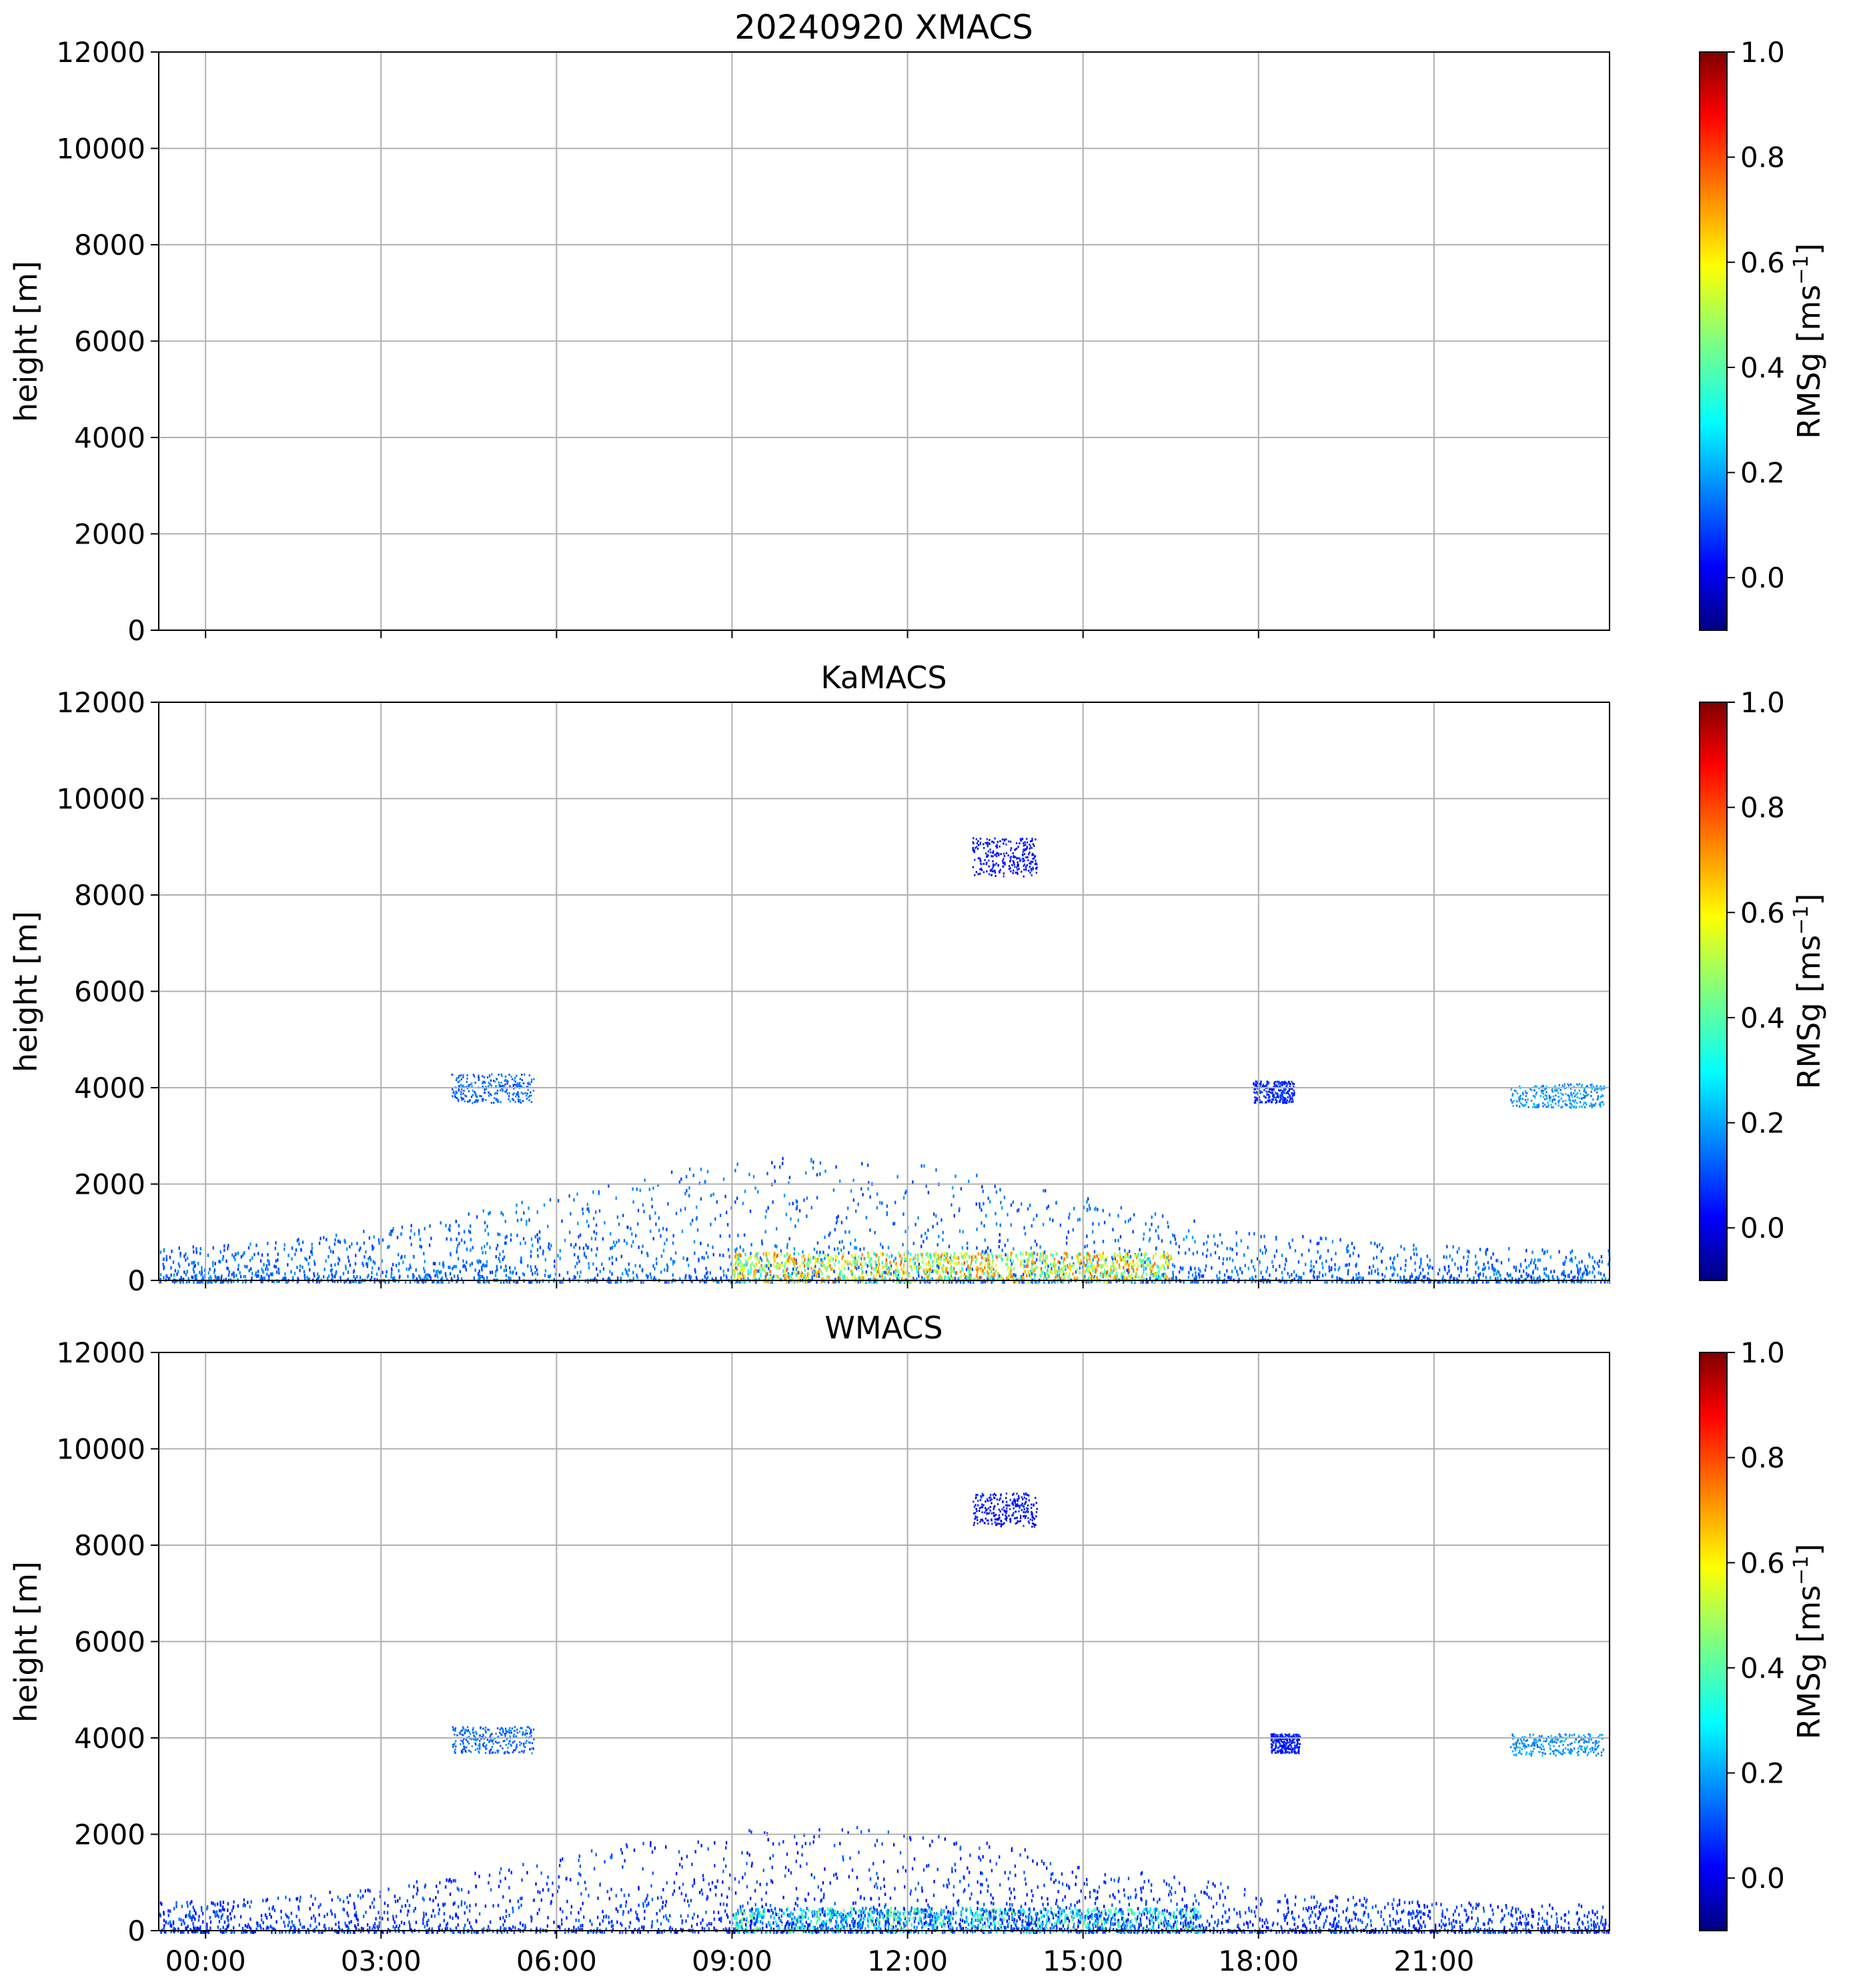  Describe the element at coordinates (109, 437) in the screenshot. I see `y-tick-label: 4000` at that location.